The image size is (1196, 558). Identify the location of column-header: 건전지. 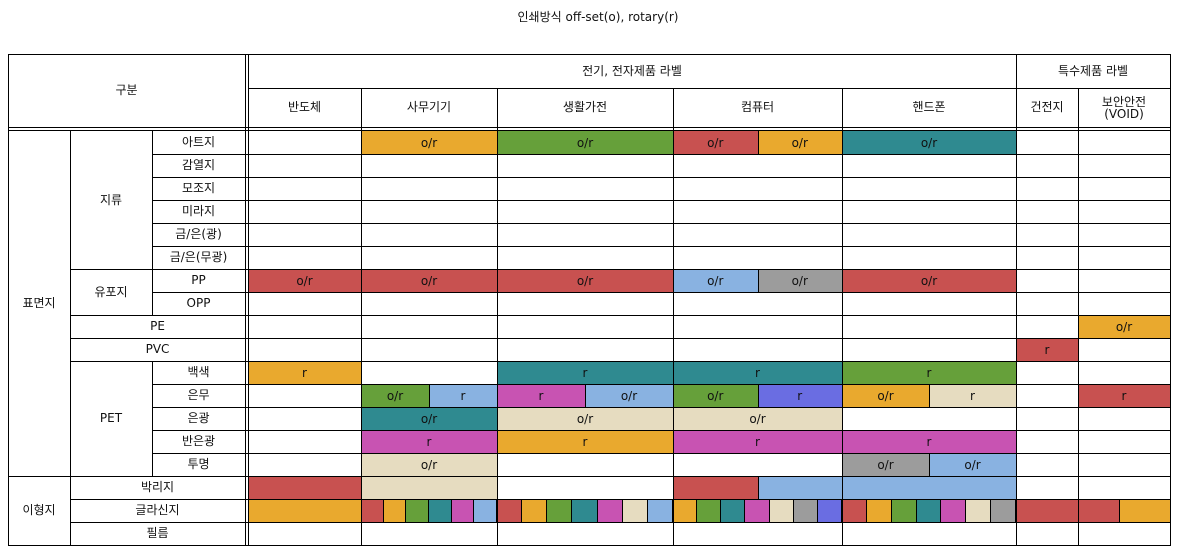
(1047, 107).